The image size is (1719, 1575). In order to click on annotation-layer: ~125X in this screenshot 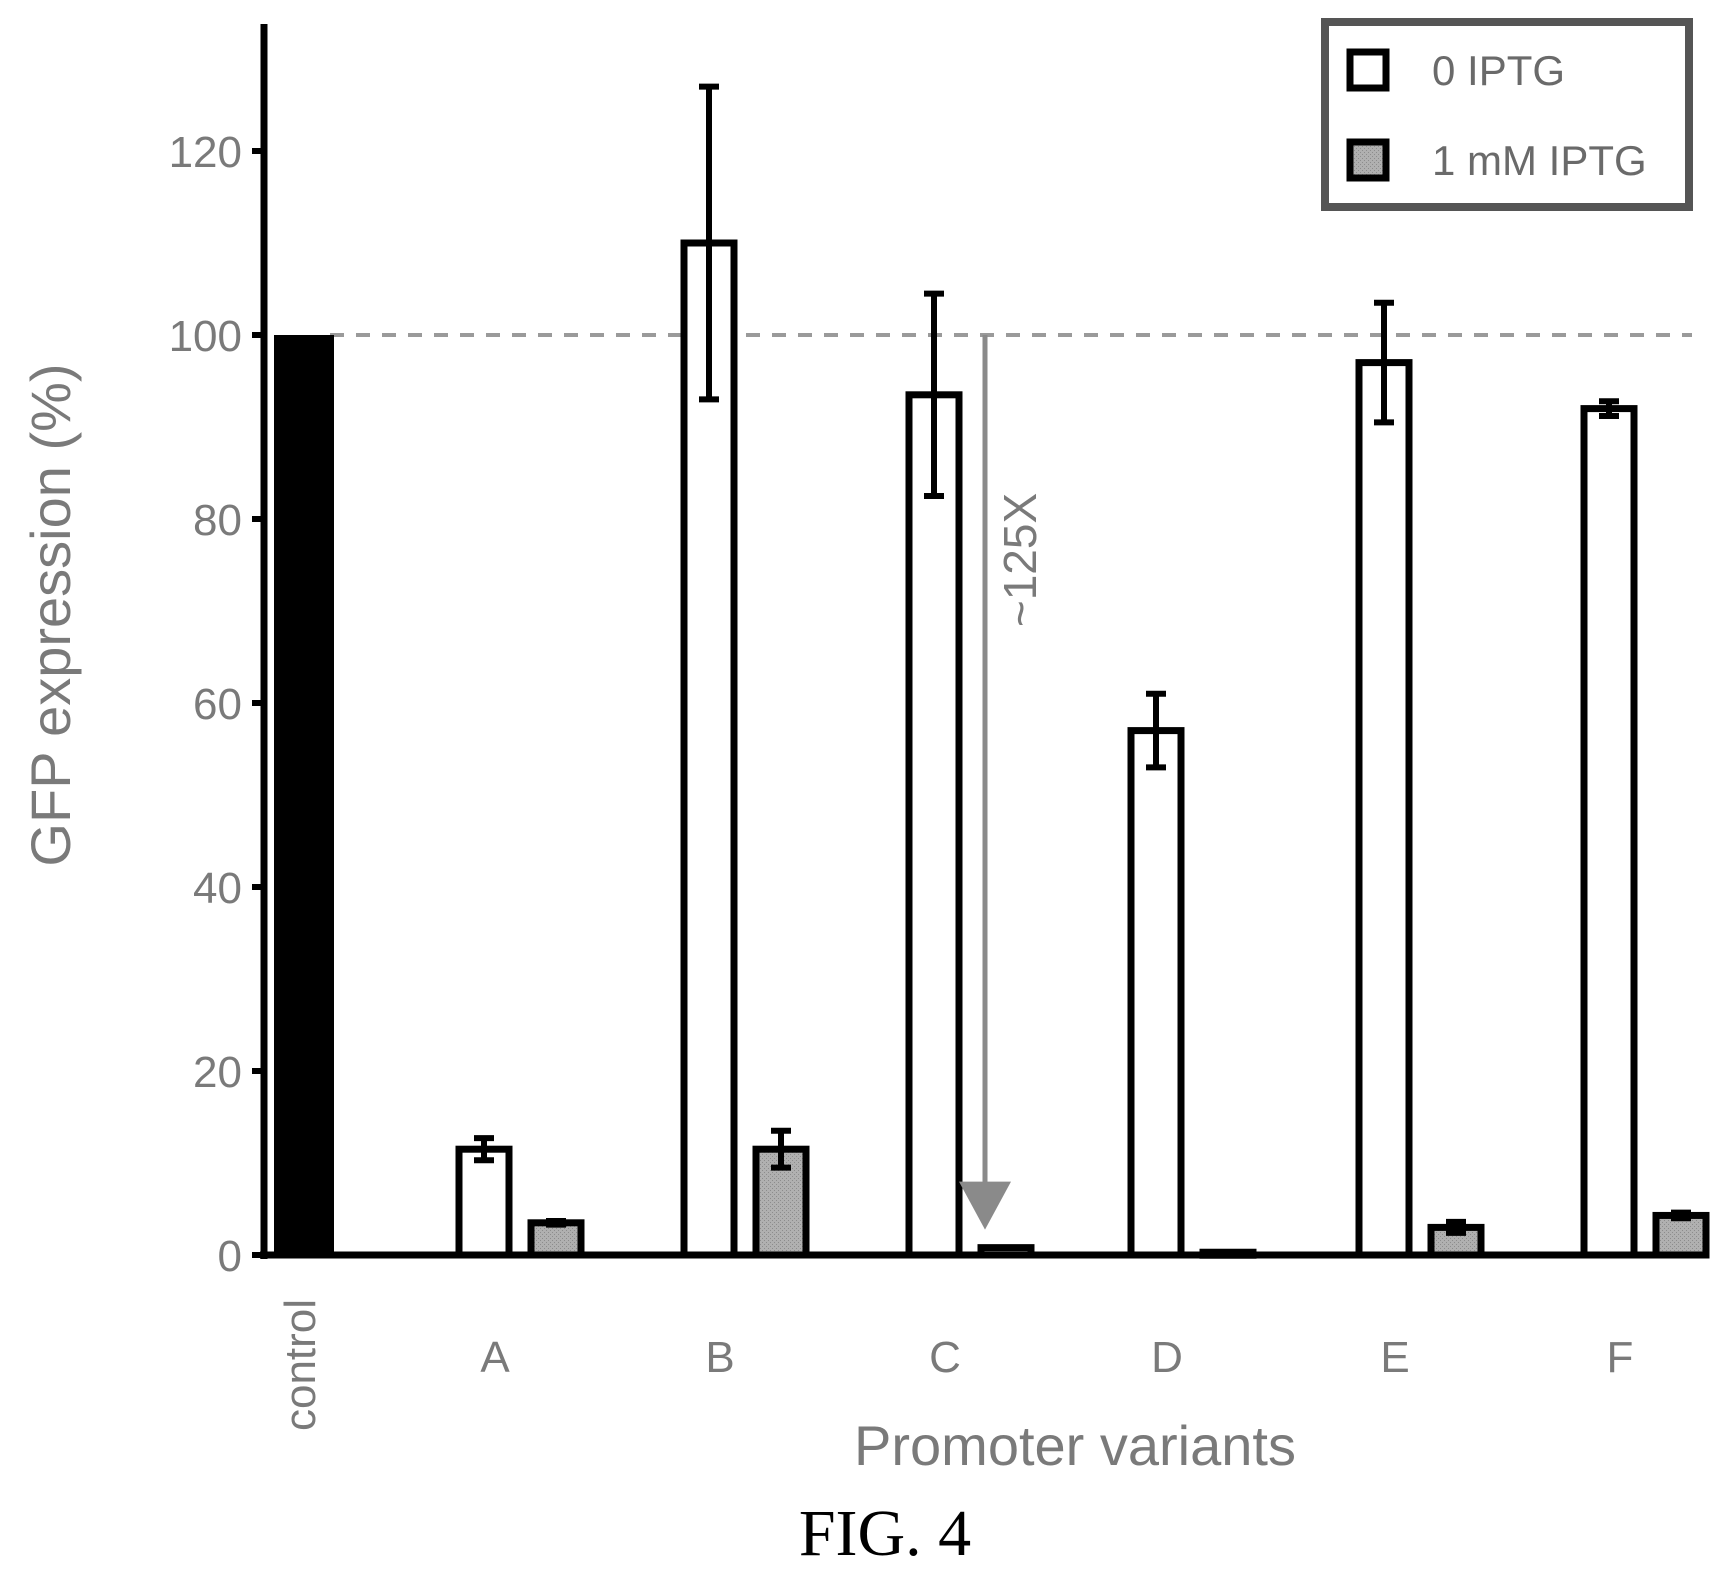, I will do `click(1002, 782)`.